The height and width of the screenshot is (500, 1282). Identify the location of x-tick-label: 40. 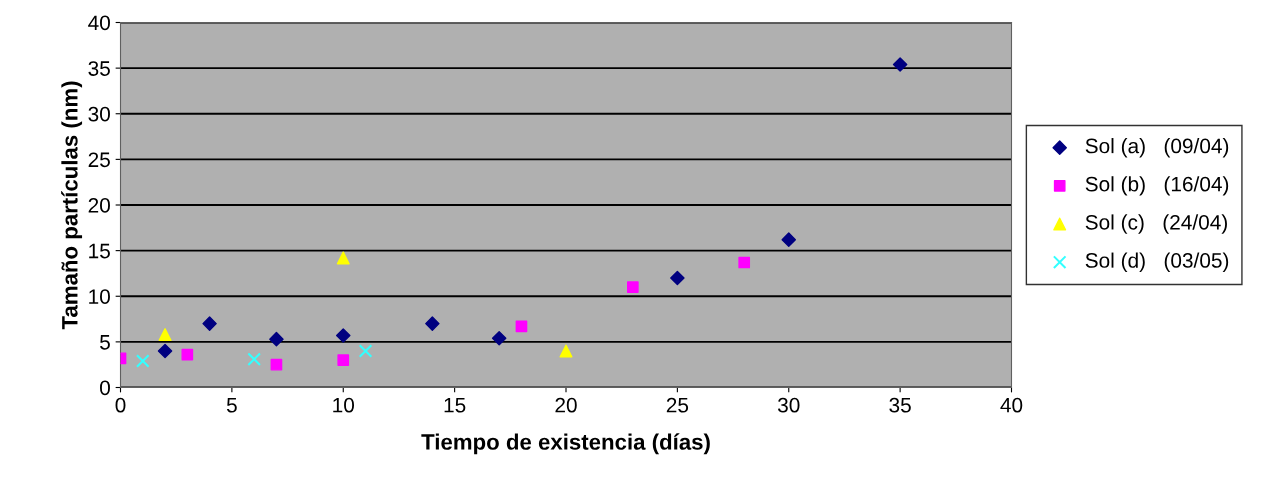
(1011, 405).